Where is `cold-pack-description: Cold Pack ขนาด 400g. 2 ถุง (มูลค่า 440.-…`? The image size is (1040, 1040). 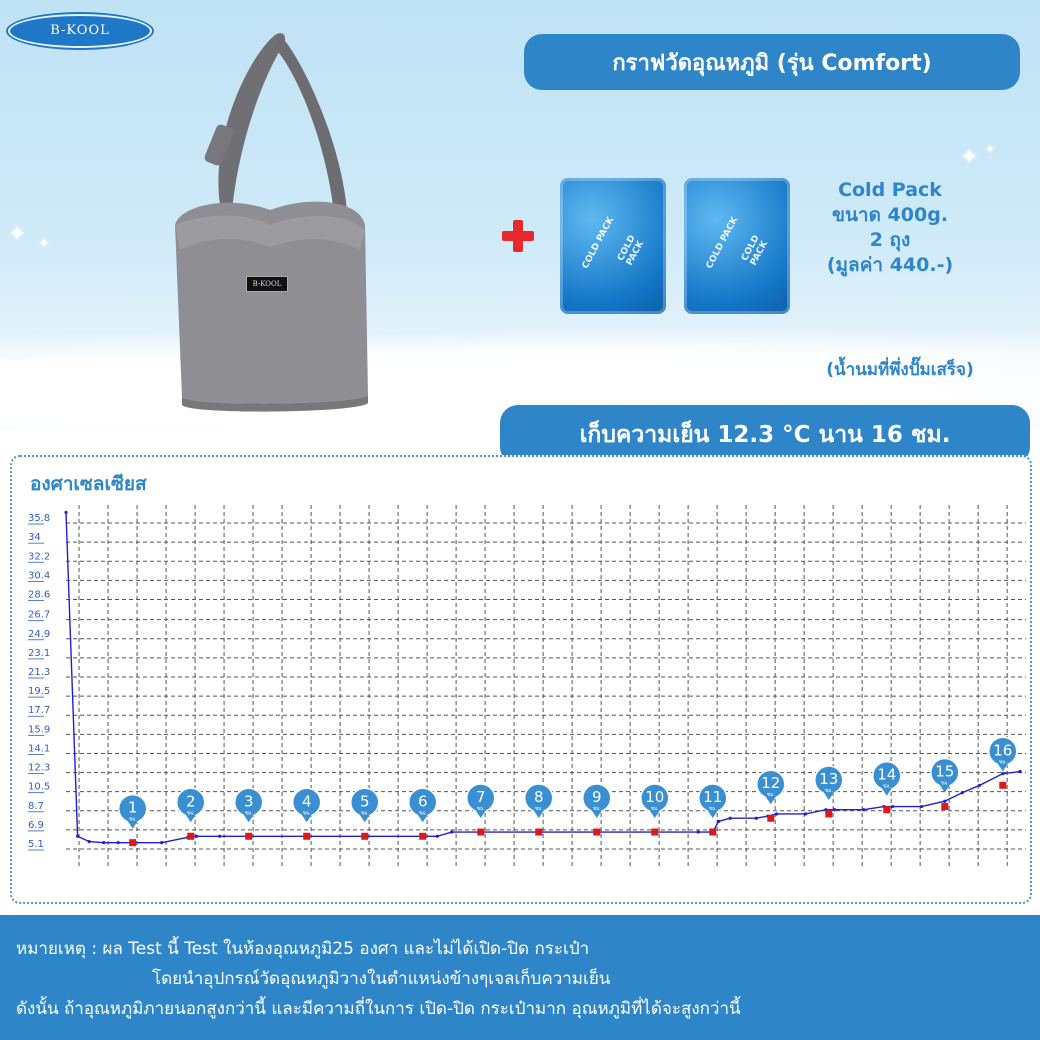
cold-pack-description: Cold Pack ขนาด 400g. 2 ถุง (มูลค่า 440.-… is located at coordinates (890, 228).